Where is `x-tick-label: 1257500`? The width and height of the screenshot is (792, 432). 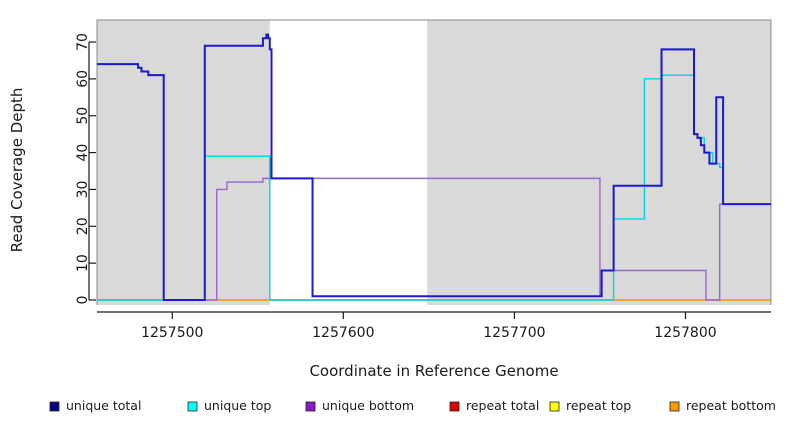
x-tick-label: 1257500 is located at coordinates (172, 333).